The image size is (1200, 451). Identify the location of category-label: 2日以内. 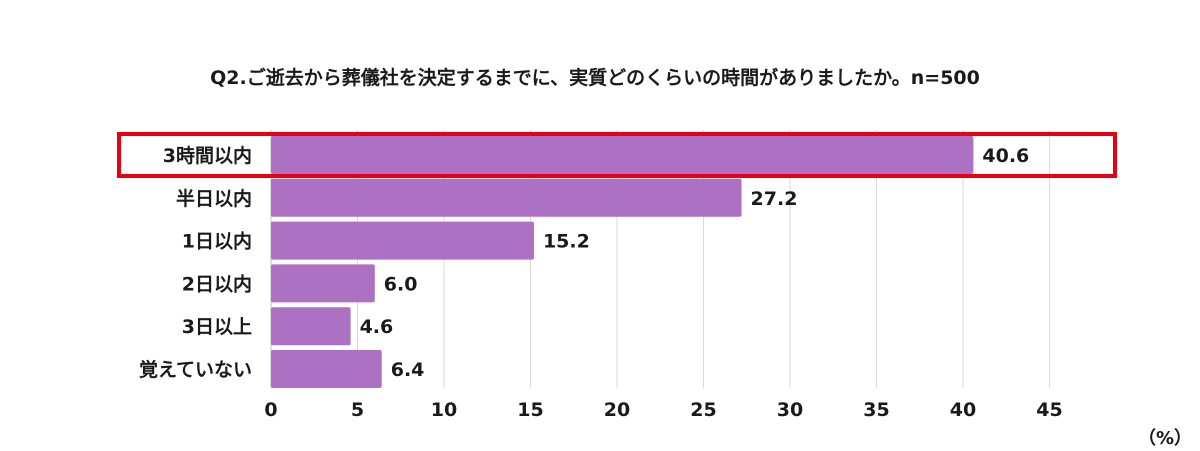
(217, 283).